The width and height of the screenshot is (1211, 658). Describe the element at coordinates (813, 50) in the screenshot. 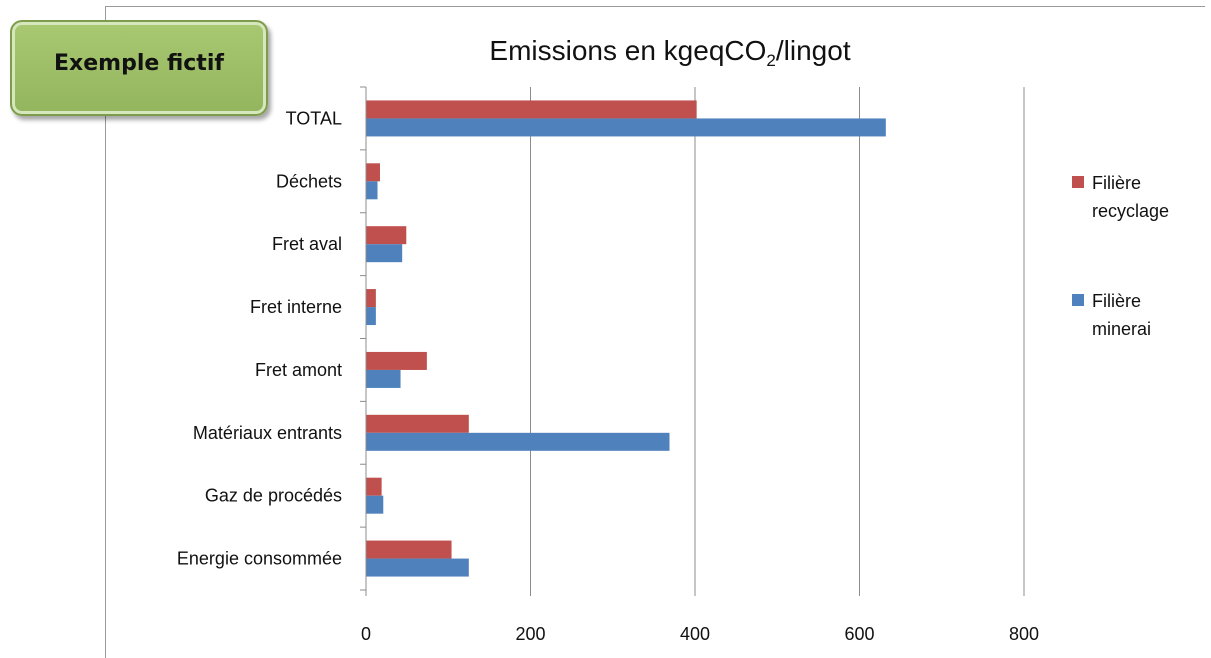

I see `chart-title-tail: /lingot` at that location.